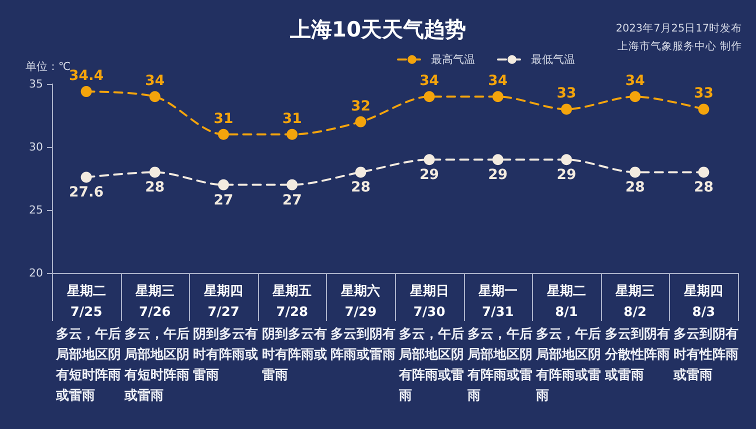 The height and width of the screenshot is (429, 756). Describe the element at coordinates (680, 46) in the screenshot. I see `text: 上海市气象服务中心 制作` at that location.